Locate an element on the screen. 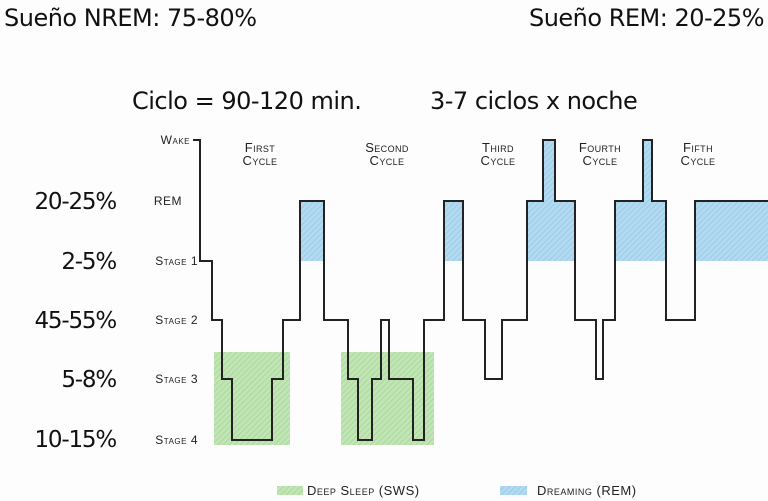  legend-swatch-deep-sleep is located at coordinates (290, 490).